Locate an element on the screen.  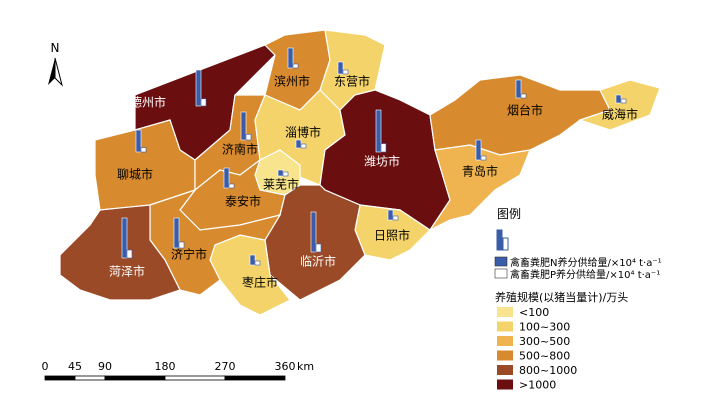
city-label: 淄博市 is located at coordinates (303, 132).